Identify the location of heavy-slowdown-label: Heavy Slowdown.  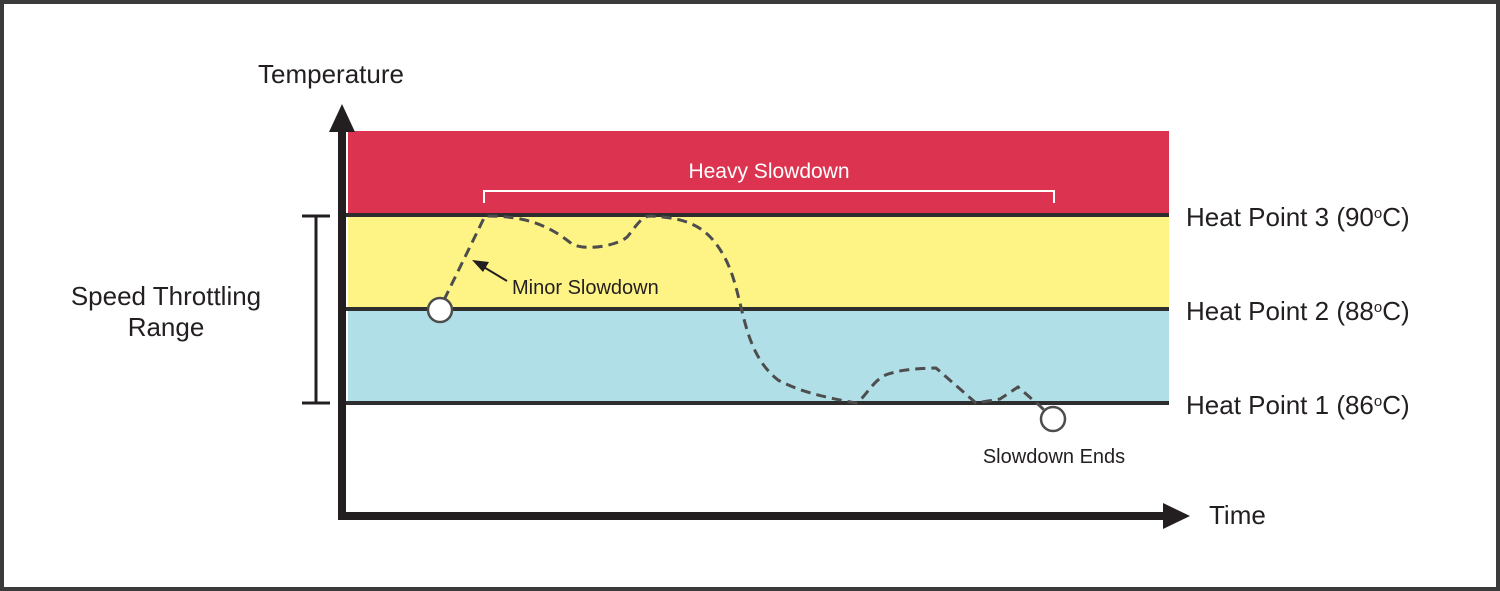
(768, 171).